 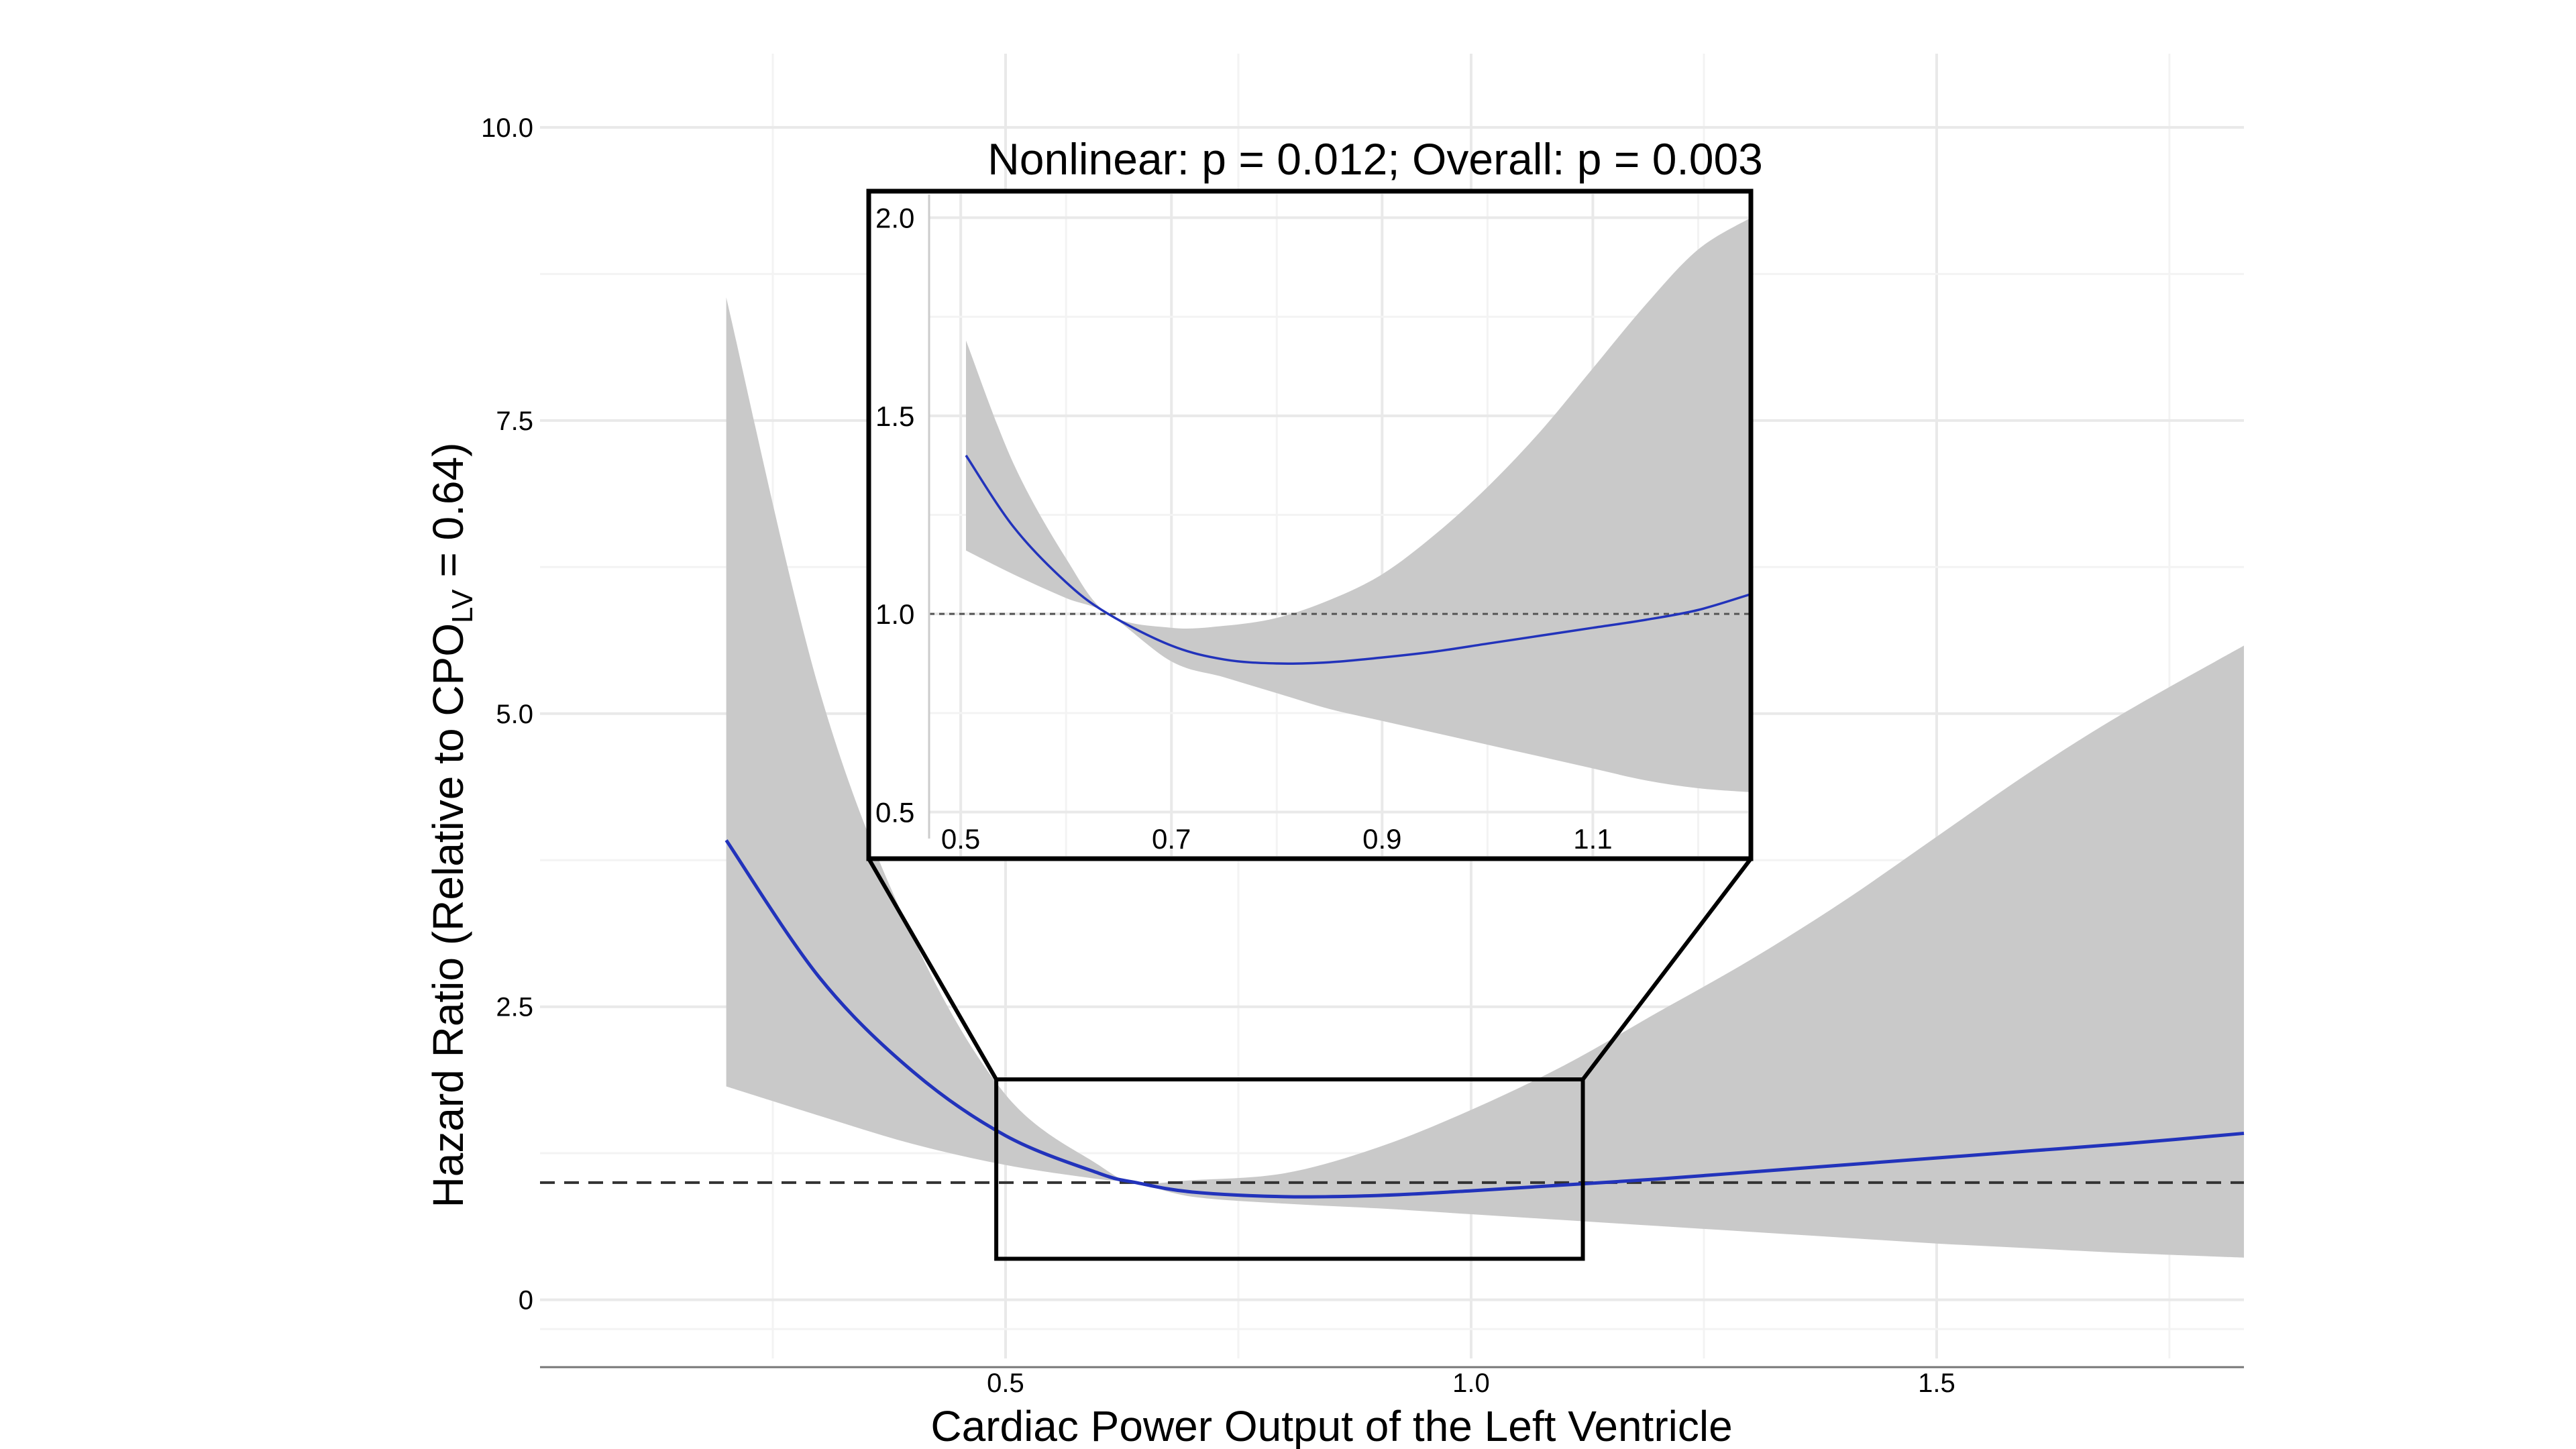 What do you see at coordinates (1289, 1169) in the screenshot?
I see `zoom-box` at bounding box center [1289, 1169].